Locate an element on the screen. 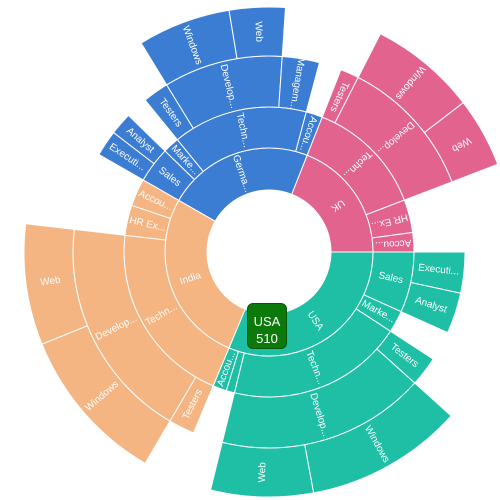 The height and width of the screenshot is (500, 500). segment-node-germany-technical-developers-web is located at coordinates (257, 33).